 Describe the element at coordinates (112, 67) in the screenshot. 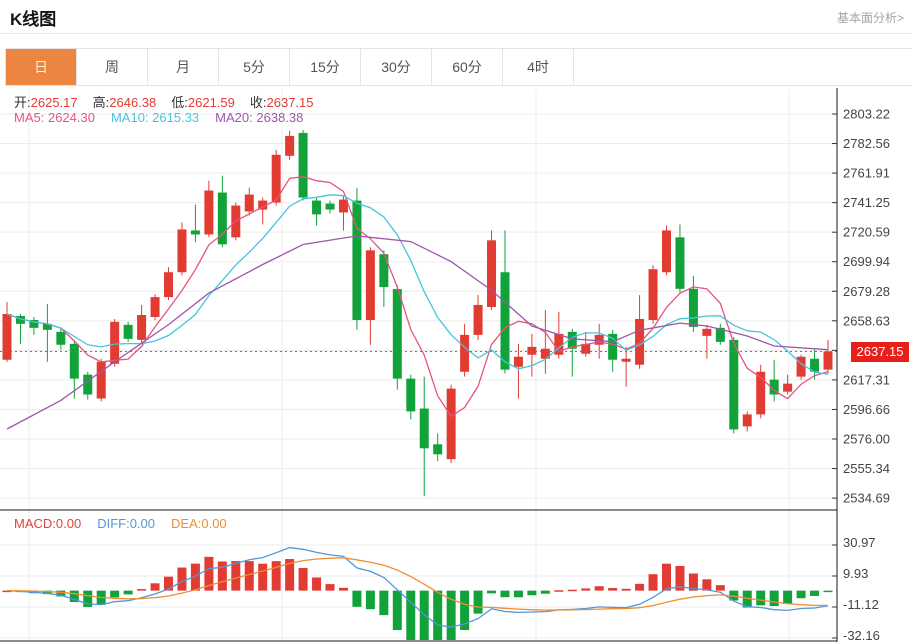

I see `period-tab-周: 周` at that location.